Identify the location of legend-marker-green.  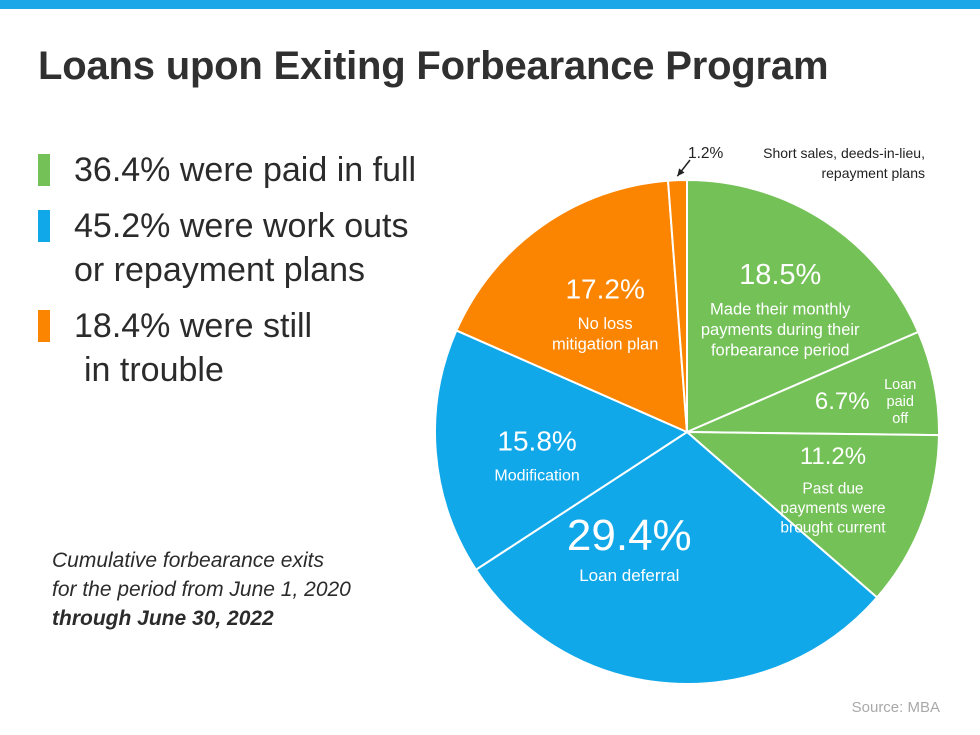
(44, 170).